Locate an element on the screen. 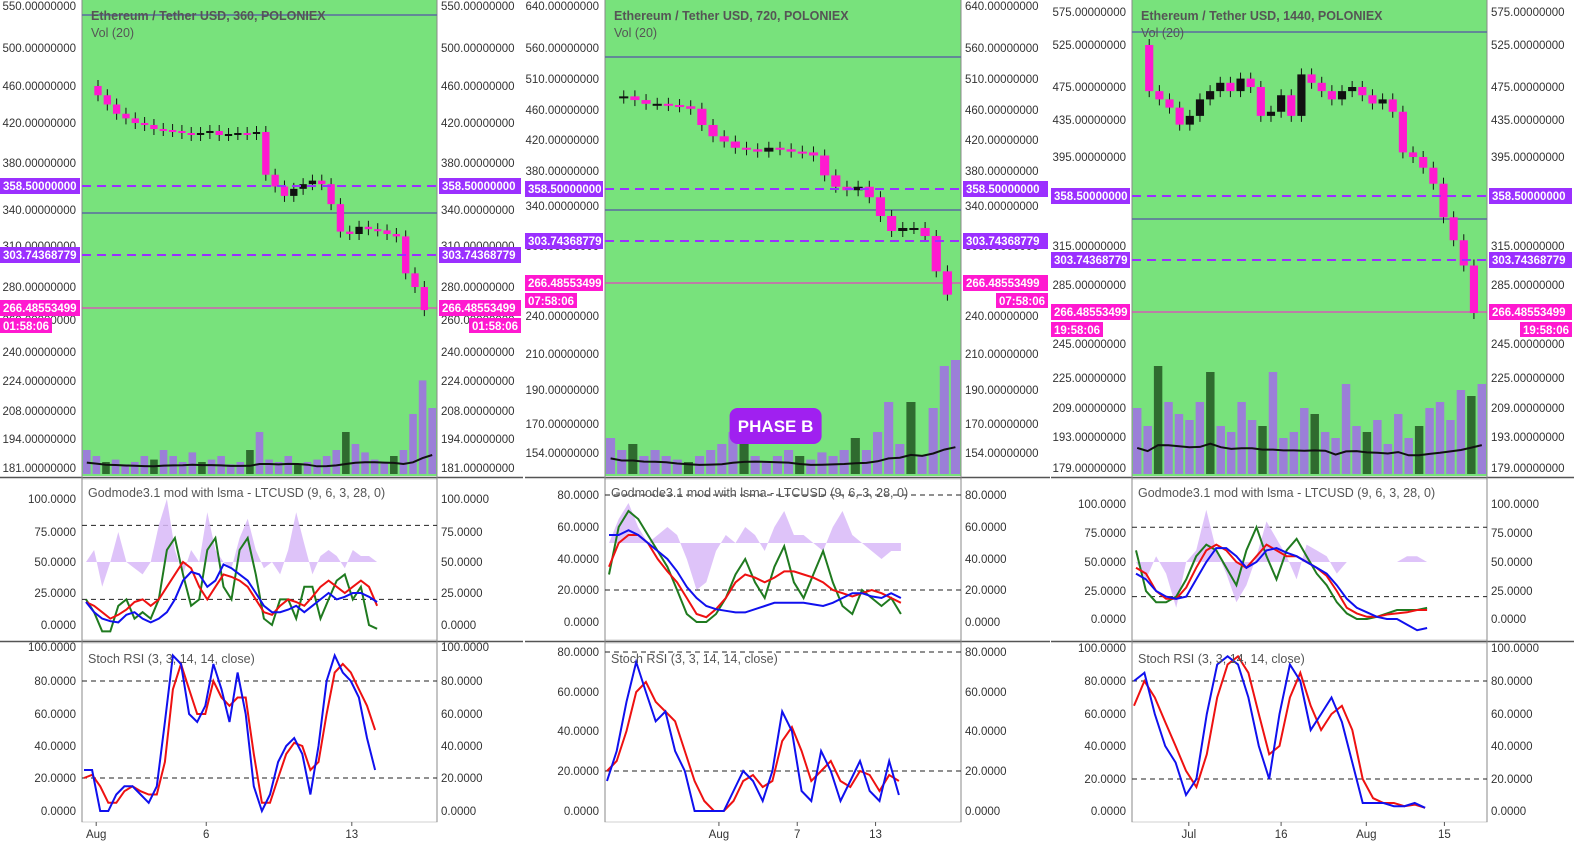 This screenshot has height=844, width=1574. stoch-d-line is located at coordinates (753, 746).